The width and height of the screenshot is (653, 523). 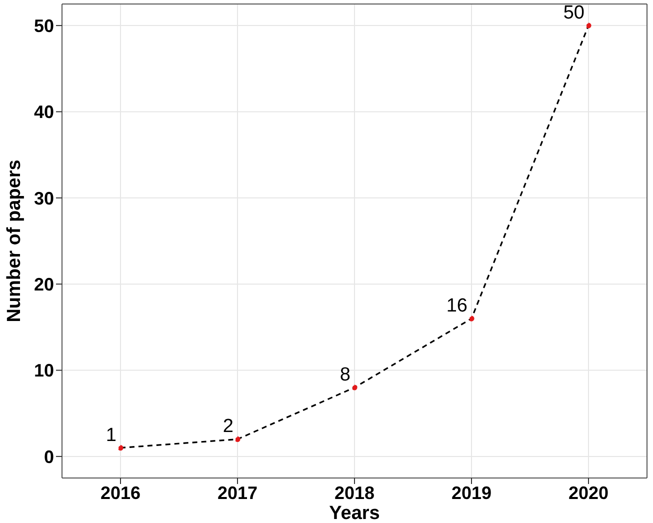 What do you see at coordinates (111, 435) in the screenshot?
I see `data-label: 1` at bounding box center [111, 435].